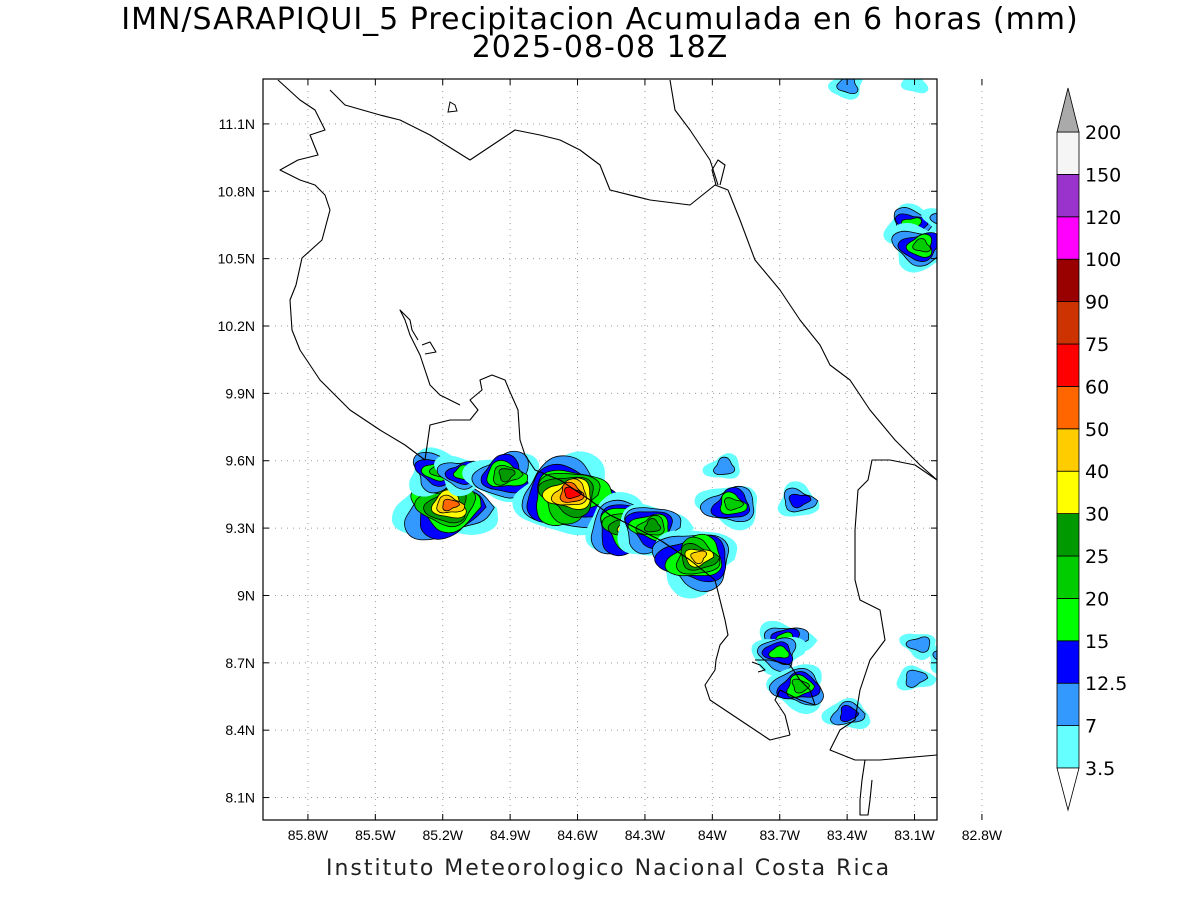 Image resolution: width=1200 pixels, height=900 pixels. I want to click on colorbar-label: 50, so click(1097, 430).